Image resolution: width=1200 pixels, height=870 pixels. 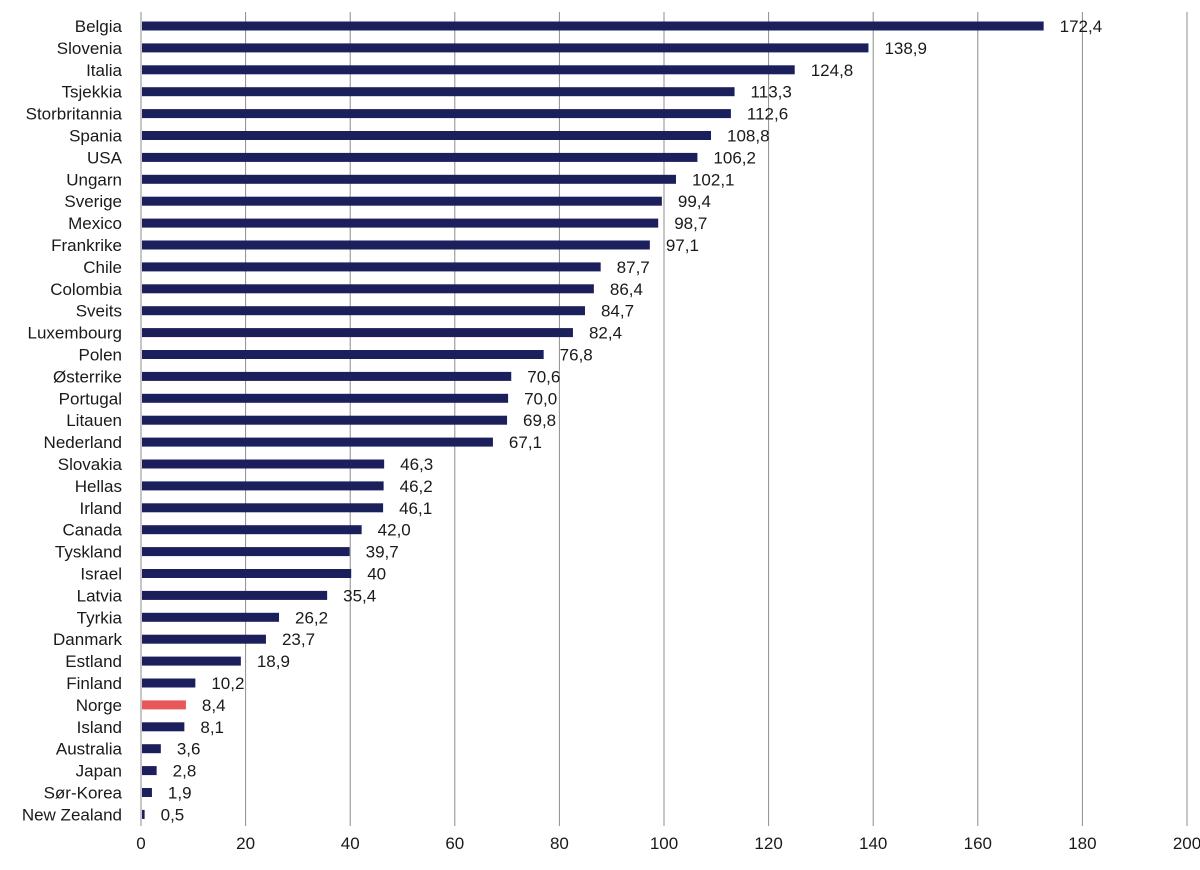 I want to click on bar-tyrkia, so click(x=211, y=617).